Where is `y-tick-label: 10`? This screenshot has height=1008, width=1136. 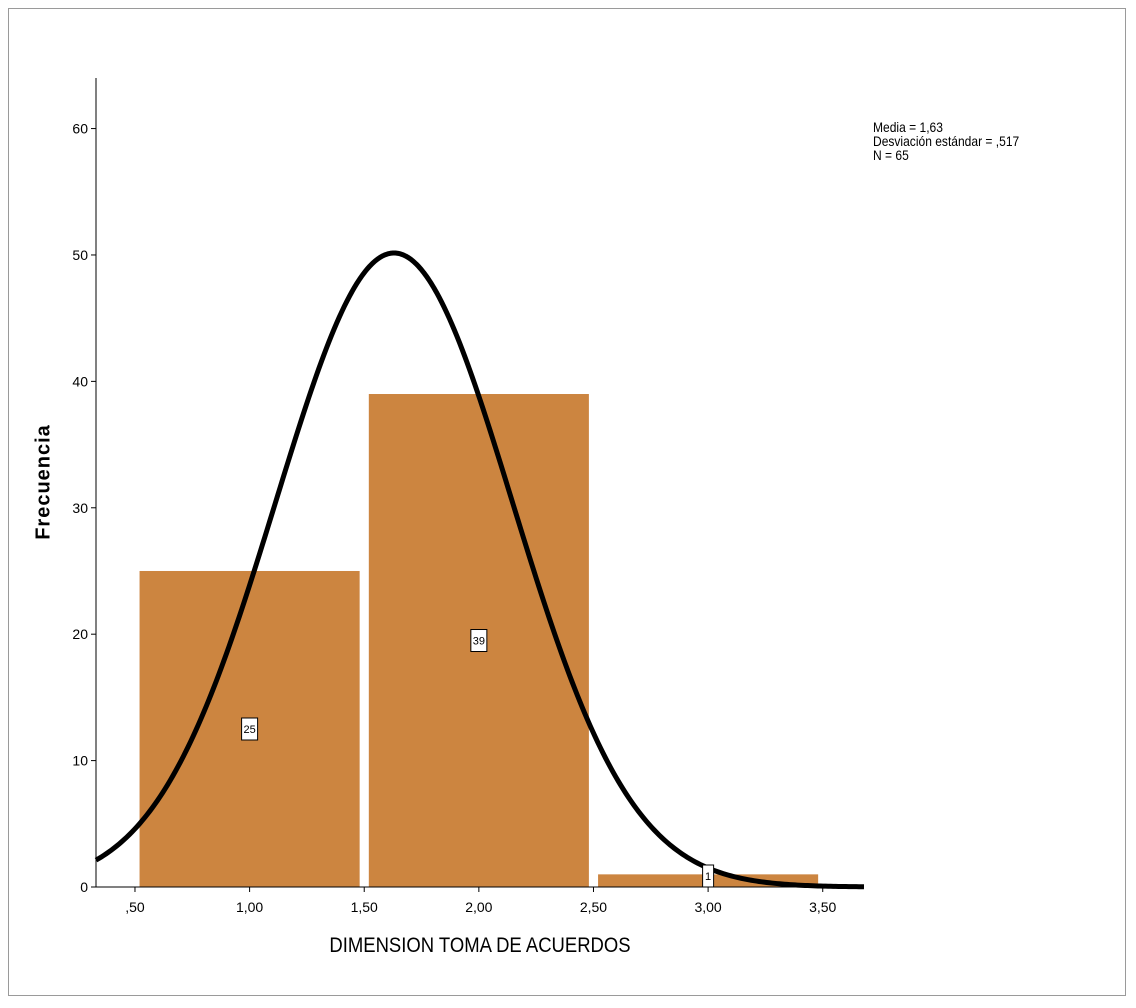
y-tick-label: 10 is located at coordinates (80, 761).